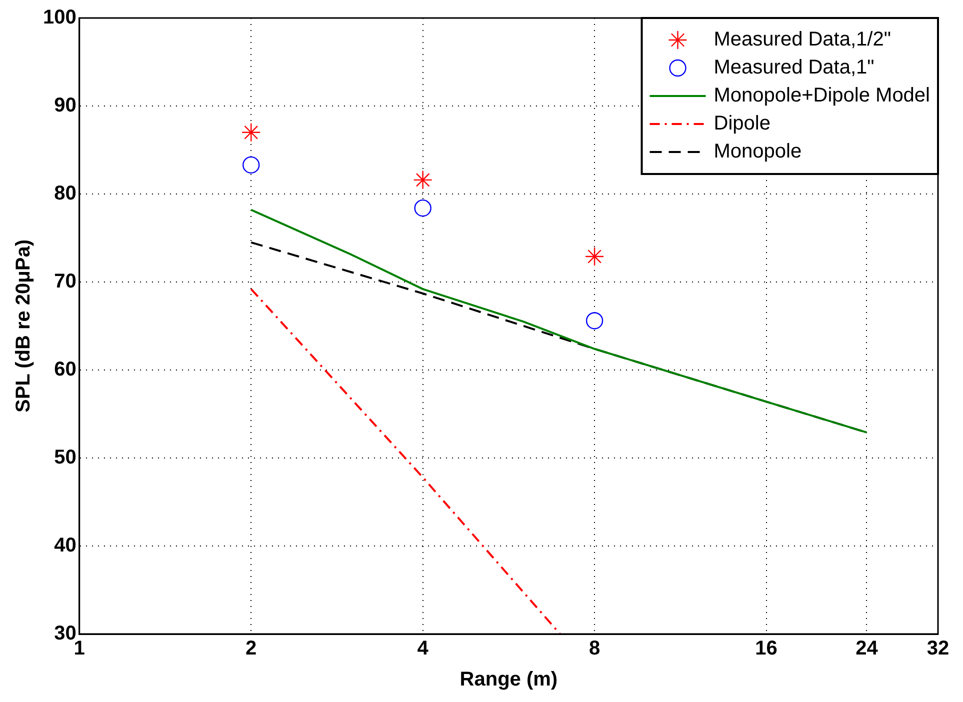  What do you see at coordinates (867, 649) in the screenshot?
I see `x-tick-label: 24` at bounding box center [867, 649].